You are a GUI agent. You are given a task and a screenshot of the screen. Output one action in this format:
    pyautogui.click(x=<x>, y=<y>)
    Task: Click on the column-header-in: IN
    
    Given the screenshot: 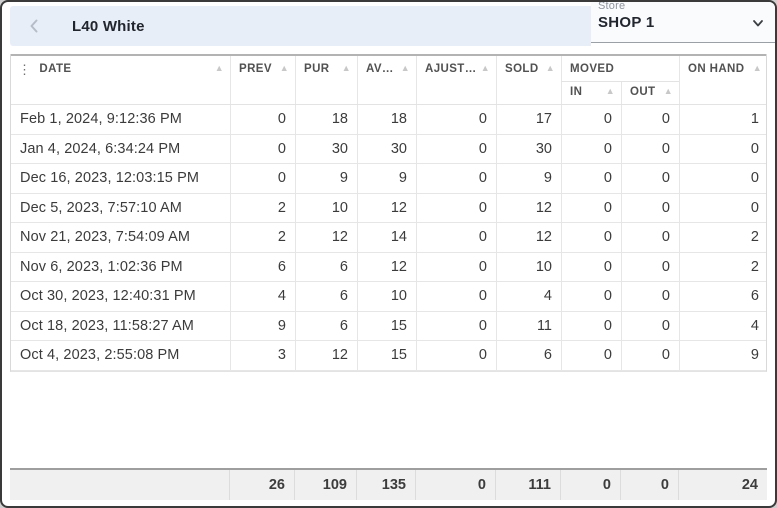 What is the action you would take?
    pyautogui.click(x=591, y=93)
    